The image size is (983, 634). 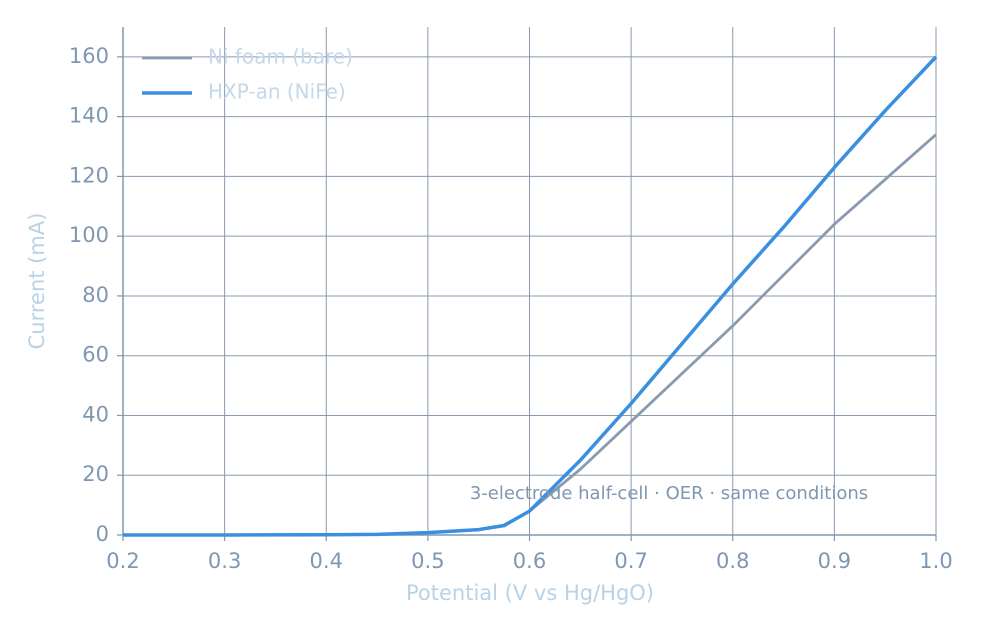 I want to click on y-tick-label: 60, so click(x=95, y=355).